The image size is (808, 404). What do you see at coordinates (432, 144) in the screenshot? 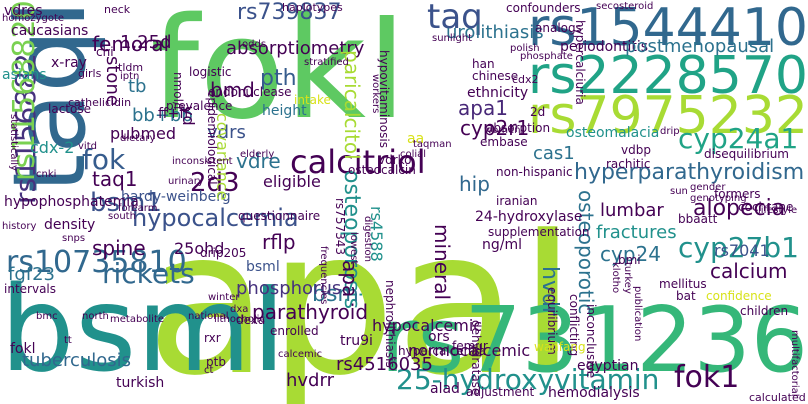
I see `cloud-word: taqman` at bounding box center [432, 144].